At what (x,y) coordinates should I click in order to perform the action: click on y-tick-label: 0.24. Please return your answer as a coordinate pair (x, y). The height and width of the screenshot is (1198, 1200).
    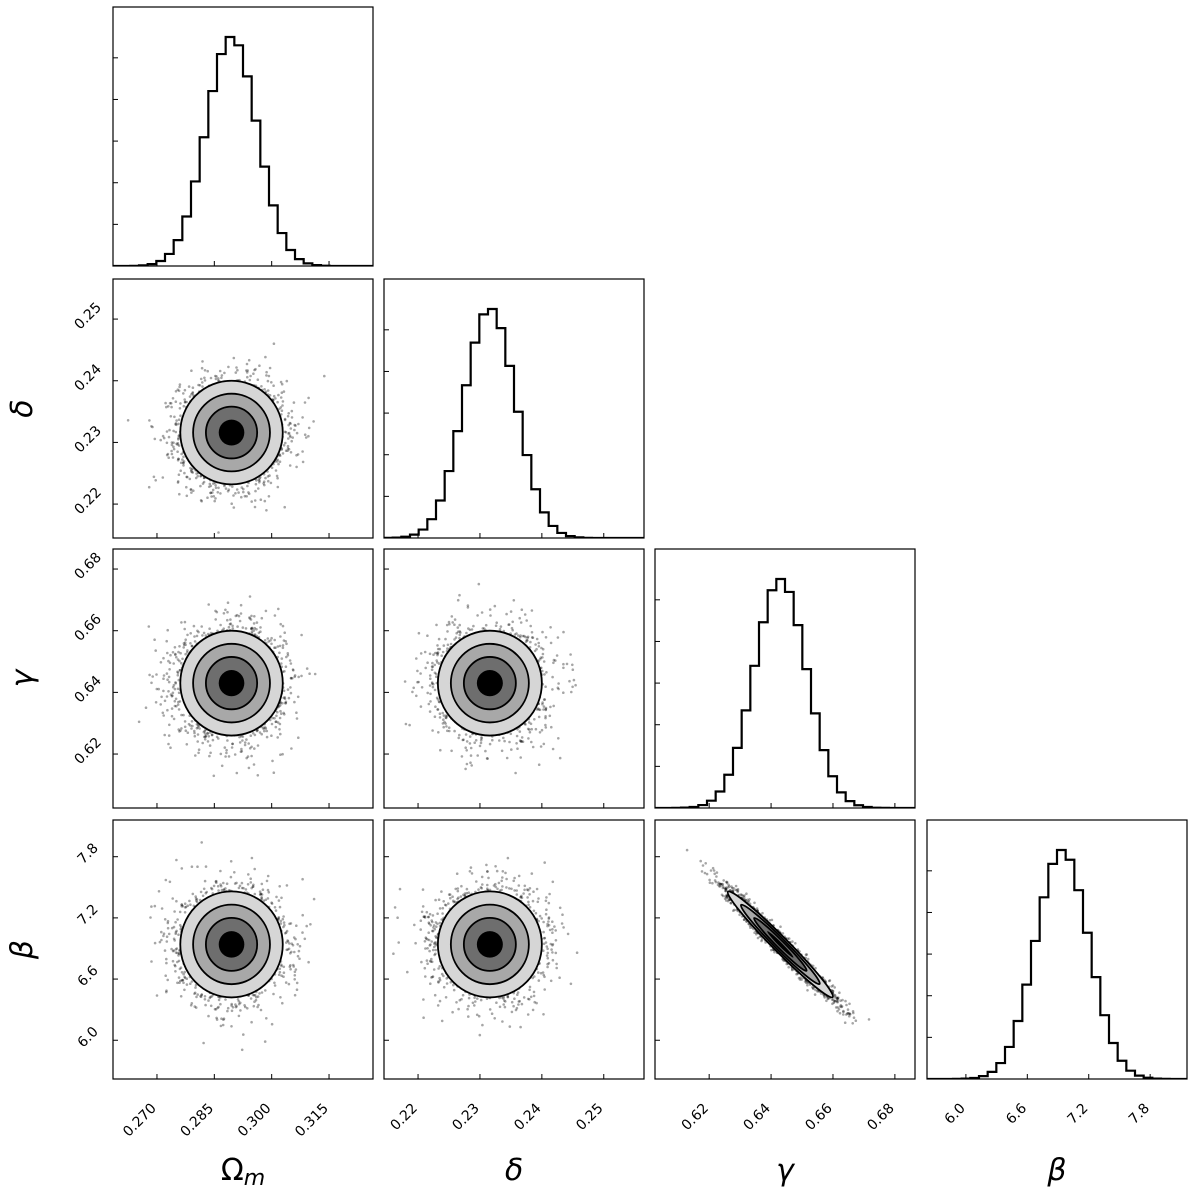
    Looking at the image, I should click on (87, 377).